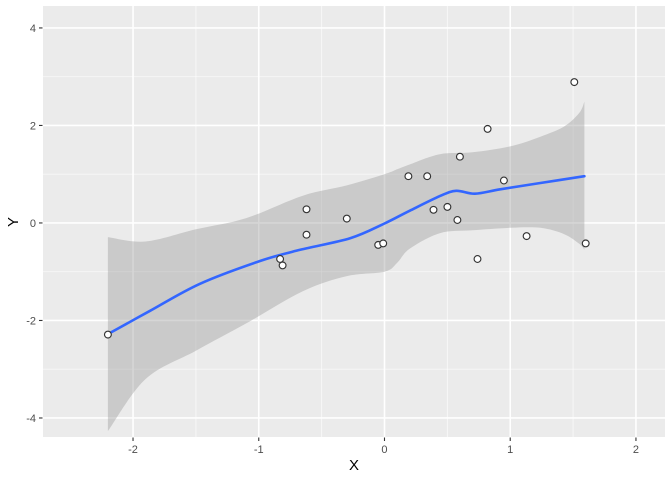 The image size is (672, 480). Describe the element at coordinates (13, 222) in the screenshot. I see `y-axis-title: Y` at that location.